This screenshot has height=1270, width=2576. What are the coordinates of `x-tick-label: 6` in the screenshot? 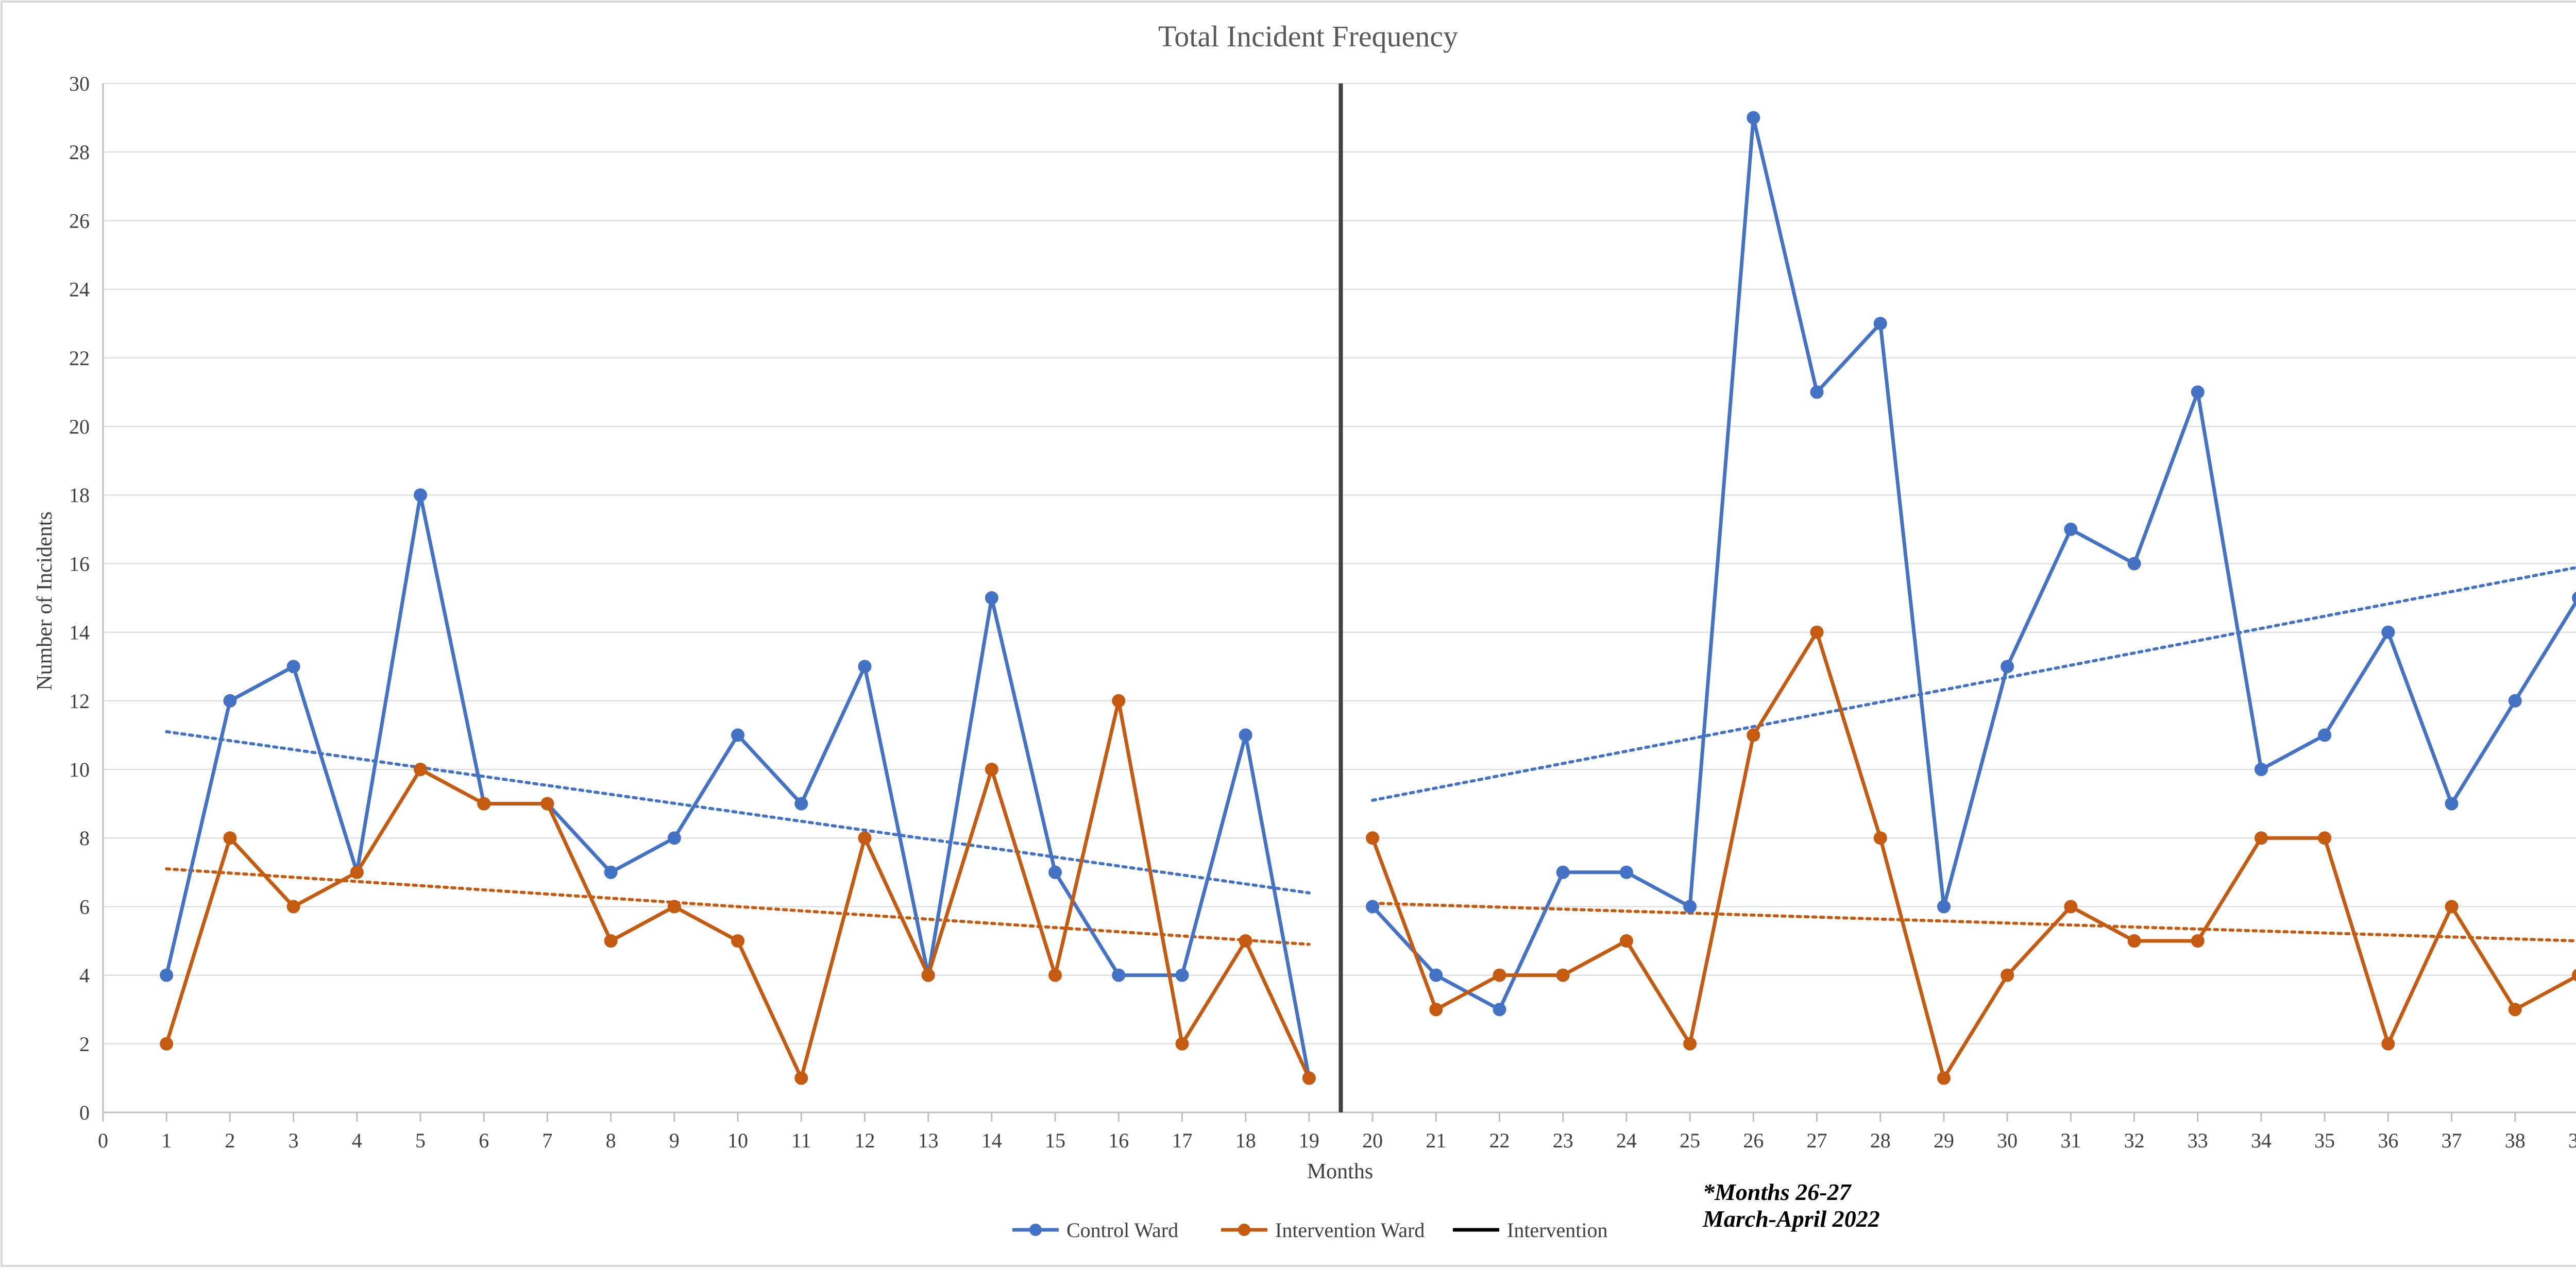 It's located at (484, 1140).